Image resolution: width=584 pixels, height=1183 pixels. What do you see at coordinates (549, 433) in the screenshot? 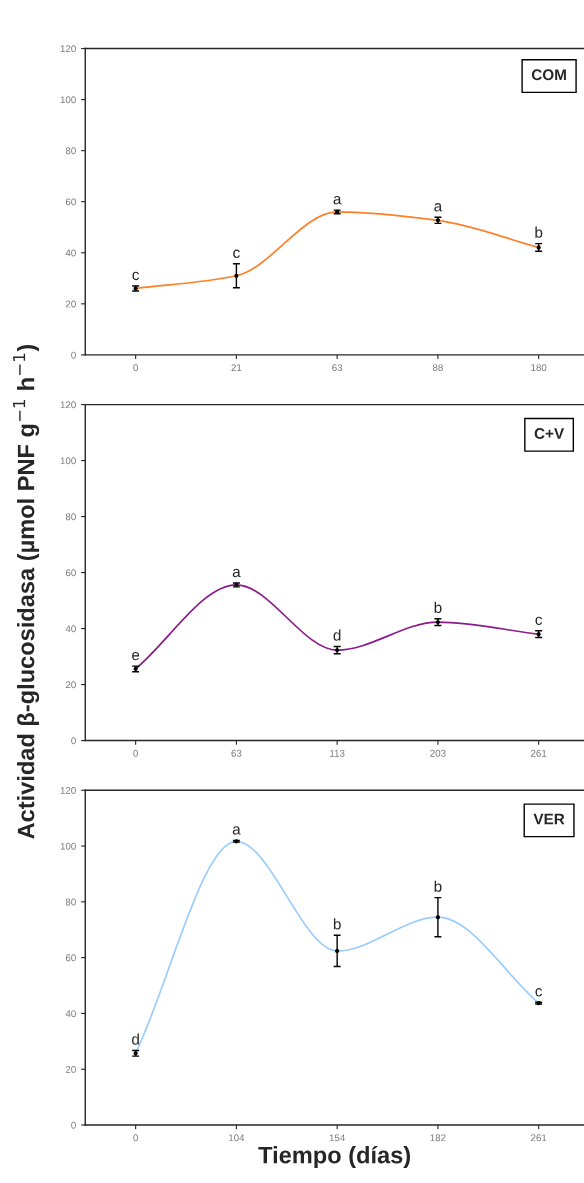
I see `annotation: C+V` at bounding box center [549, 433].